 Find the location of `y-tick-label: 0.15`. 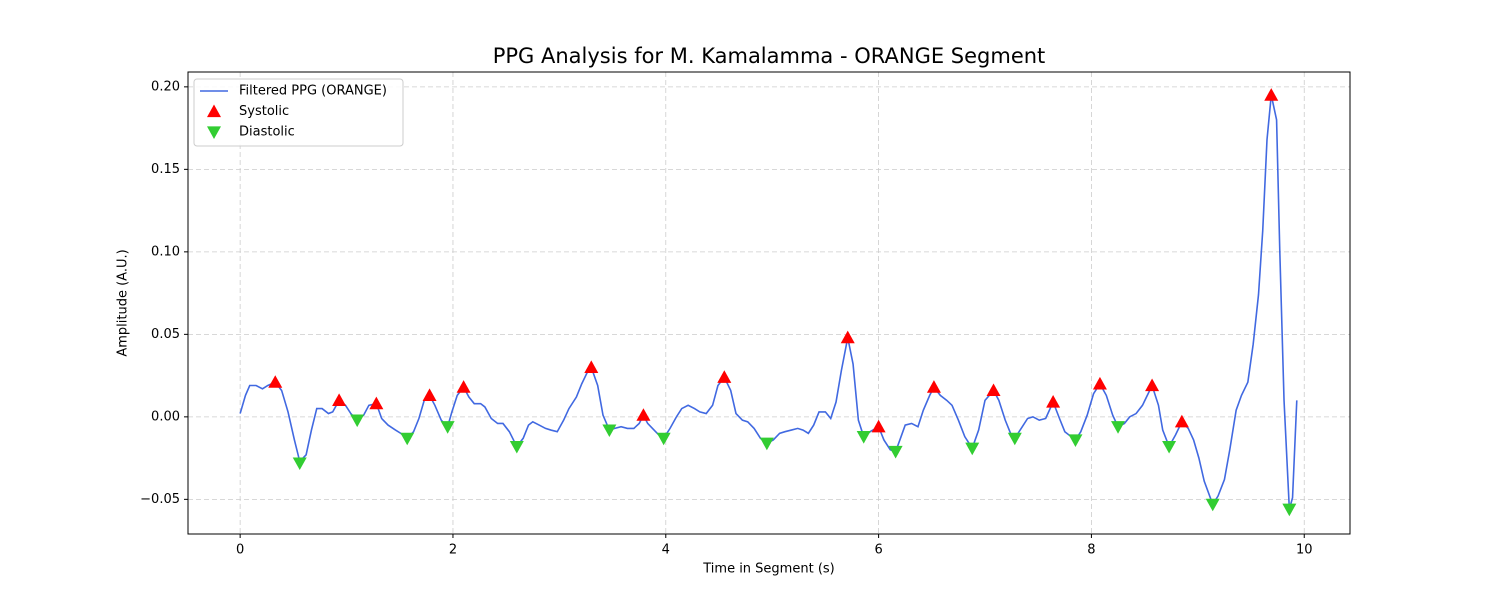

y-tick-label: 0.15 is located at coordinates (165, 169).